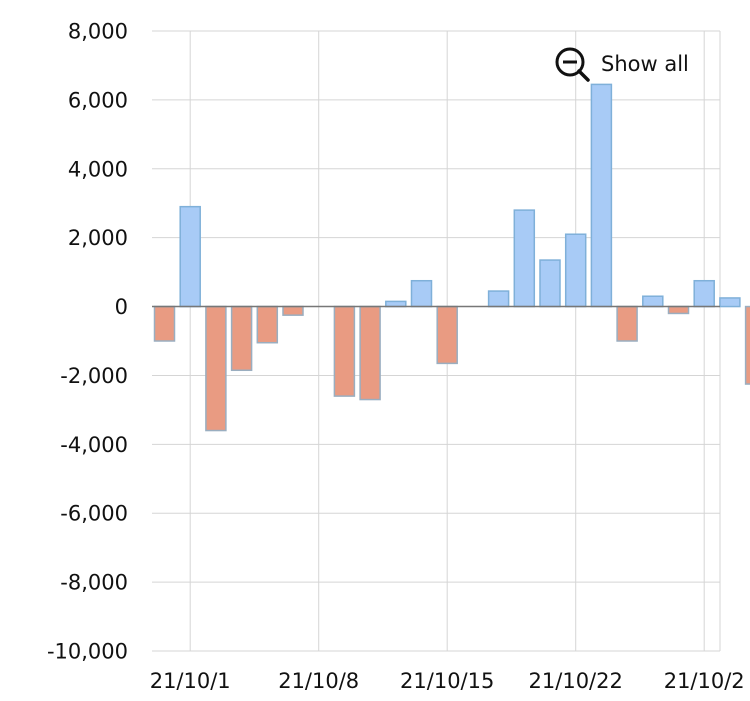  I want to click on y-tick-label: 2,000, so click(98, 238).